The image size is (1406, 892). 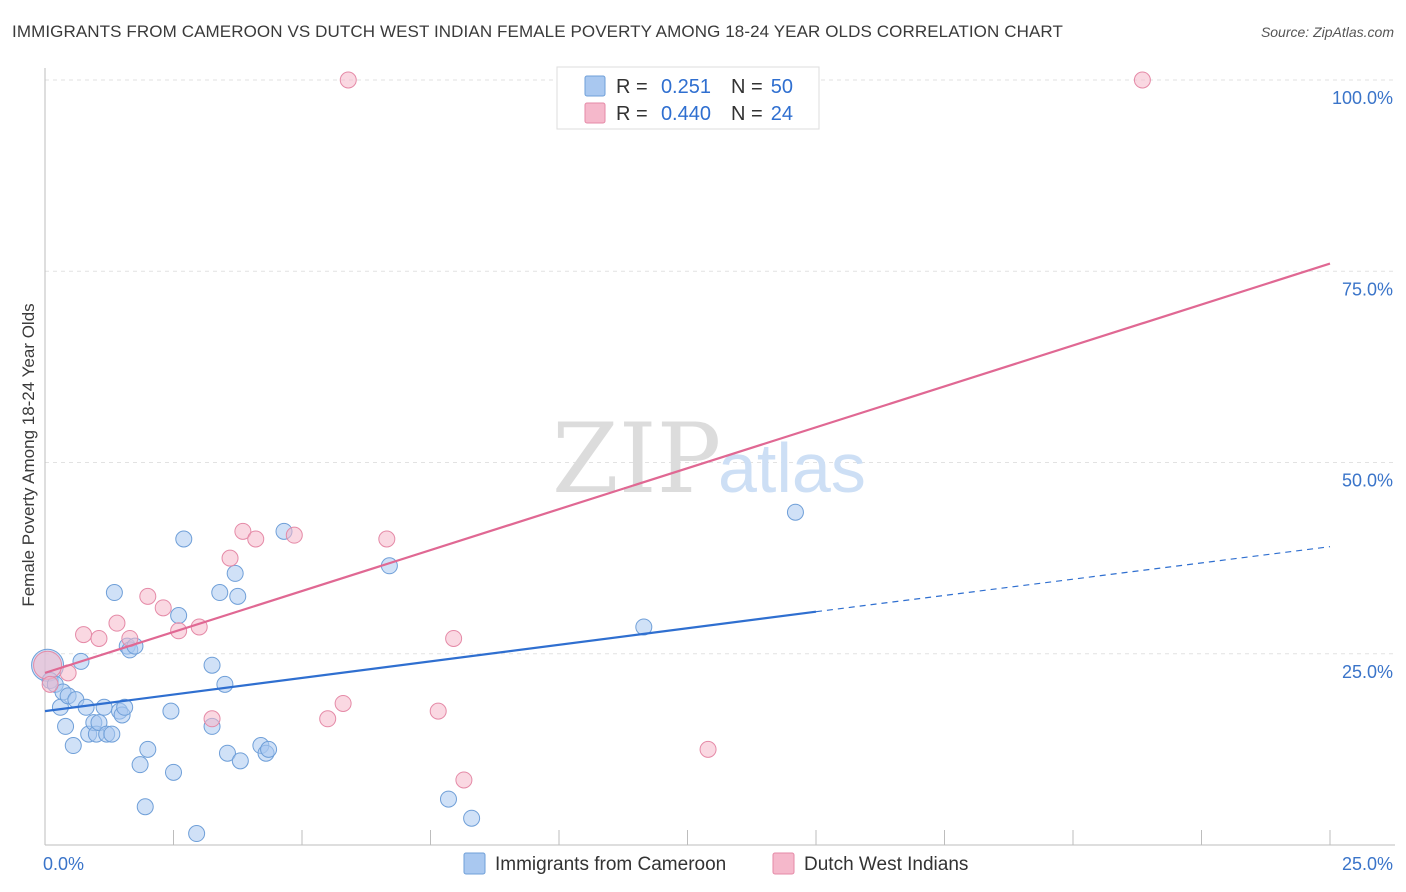 What do you see at coordinates (610, 864) in the screenshot?
I see `bottom-legend-label: Immigrants from Cameroon` at bounding box center [610, 864].